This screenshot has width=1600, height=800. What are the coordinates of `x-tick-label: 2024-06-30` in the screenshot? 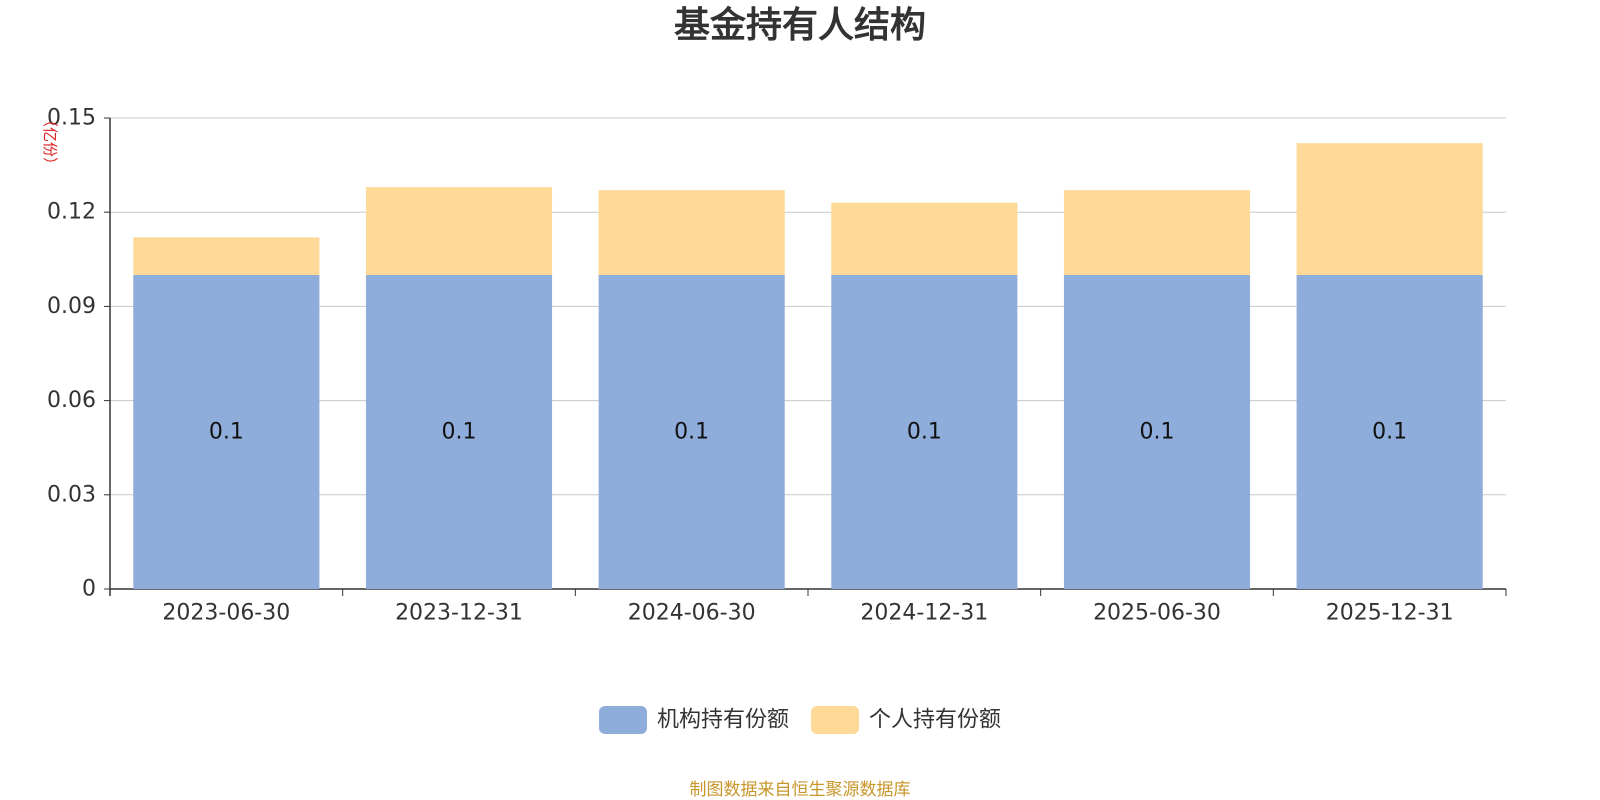 It's located at (692, 613).